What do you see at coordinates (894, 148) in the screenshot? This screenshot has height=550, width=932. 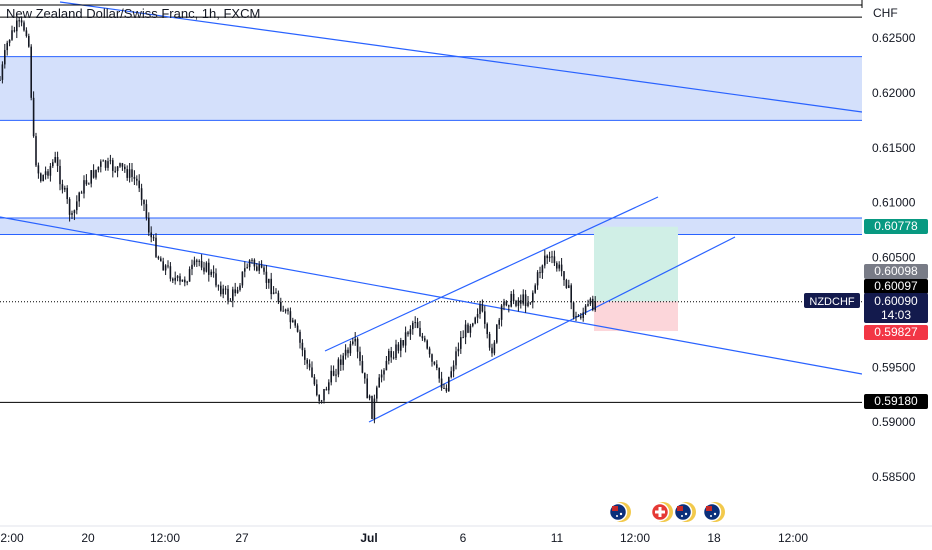 I see `price-tick-label: 0.61500` at bounding box center [894, 148].